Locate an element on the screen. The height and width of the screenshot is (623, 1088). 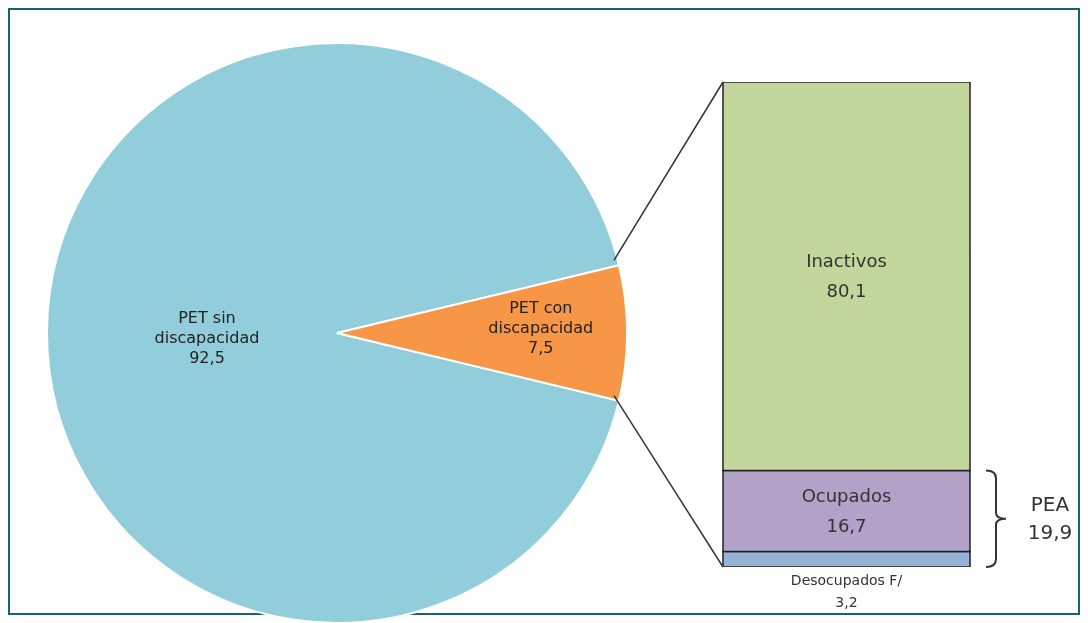
data-label: 3,2 is located at coordinates (846, 602).